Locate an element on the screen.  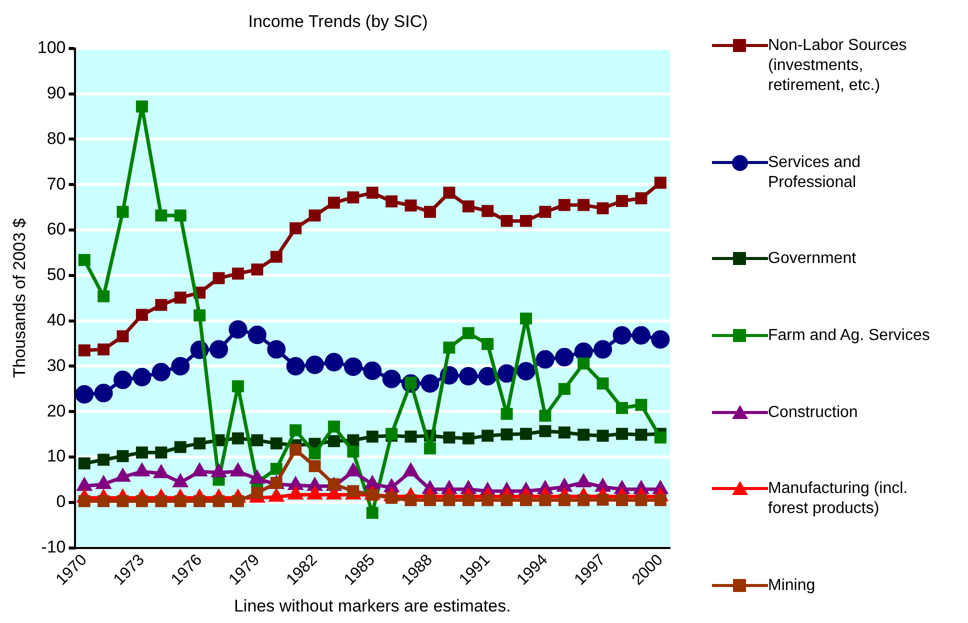
y-tick-label: 50 is located at coordinates (56, 274).